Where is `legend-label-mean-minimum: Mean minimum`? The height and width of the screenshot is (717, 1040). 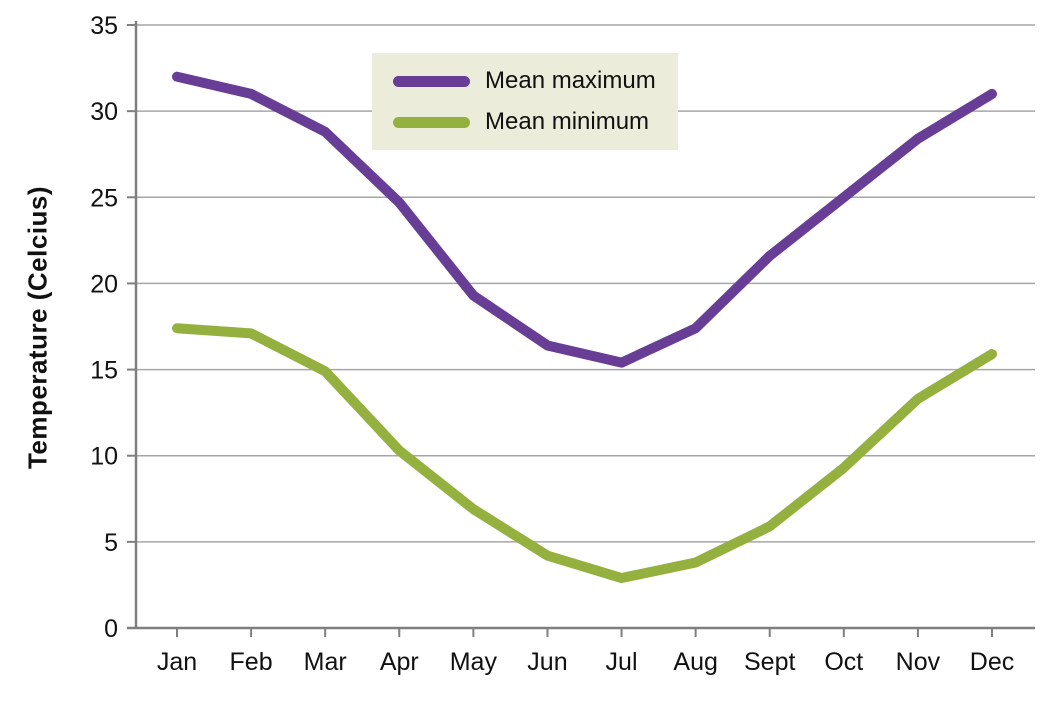 legend-label-mean-minimum: Mean minimum is located at coordinates (567, 121).